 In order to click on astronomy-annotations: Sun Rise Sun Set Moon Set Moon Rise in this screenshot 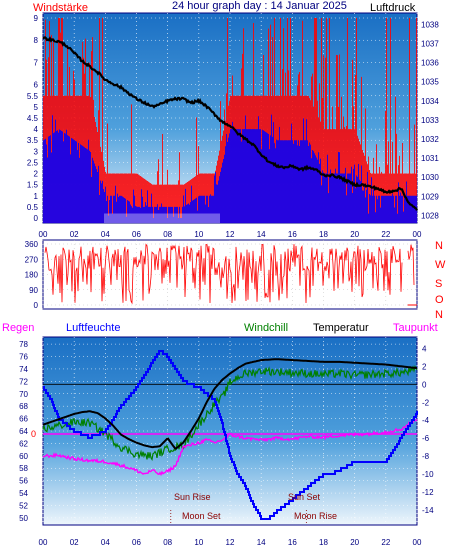, I will do `click(253, 508)`.